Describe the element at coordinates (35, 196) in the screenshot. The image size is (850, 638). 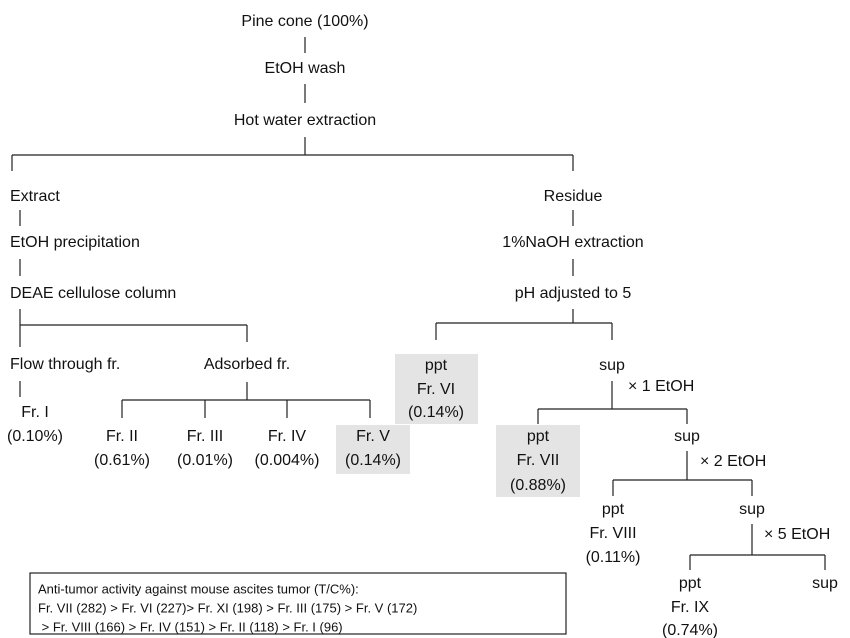
I see `node-label: Extract` at that location.